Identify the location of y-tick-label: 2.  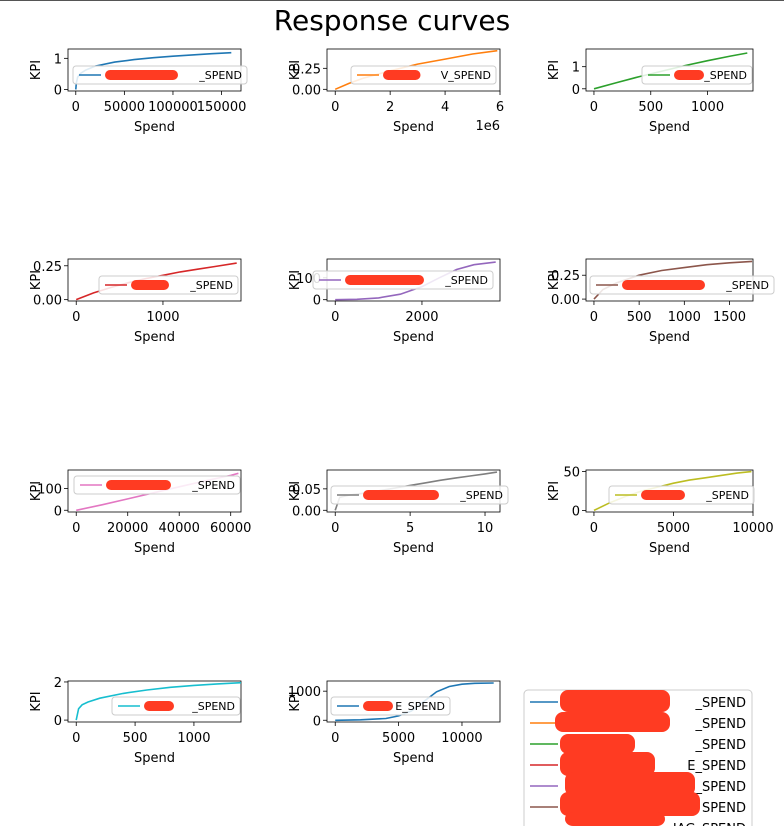
(58, 683).